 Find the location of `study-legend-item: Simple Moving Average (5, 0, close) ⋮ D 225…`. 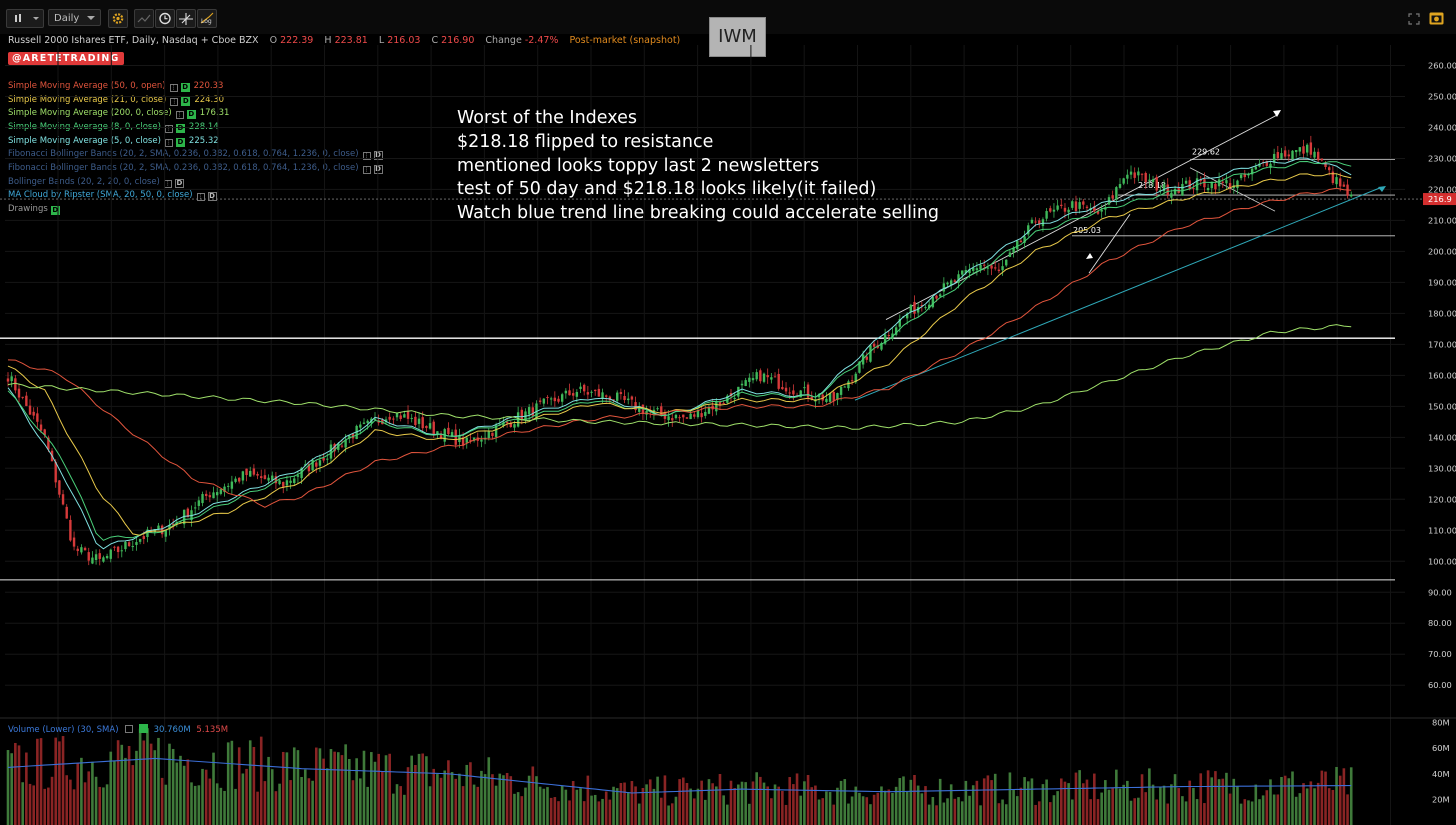

study-legend-item: Simple Moving Average (5, 0, close) ⋮ D 225… is located at coordinates (113, 141).